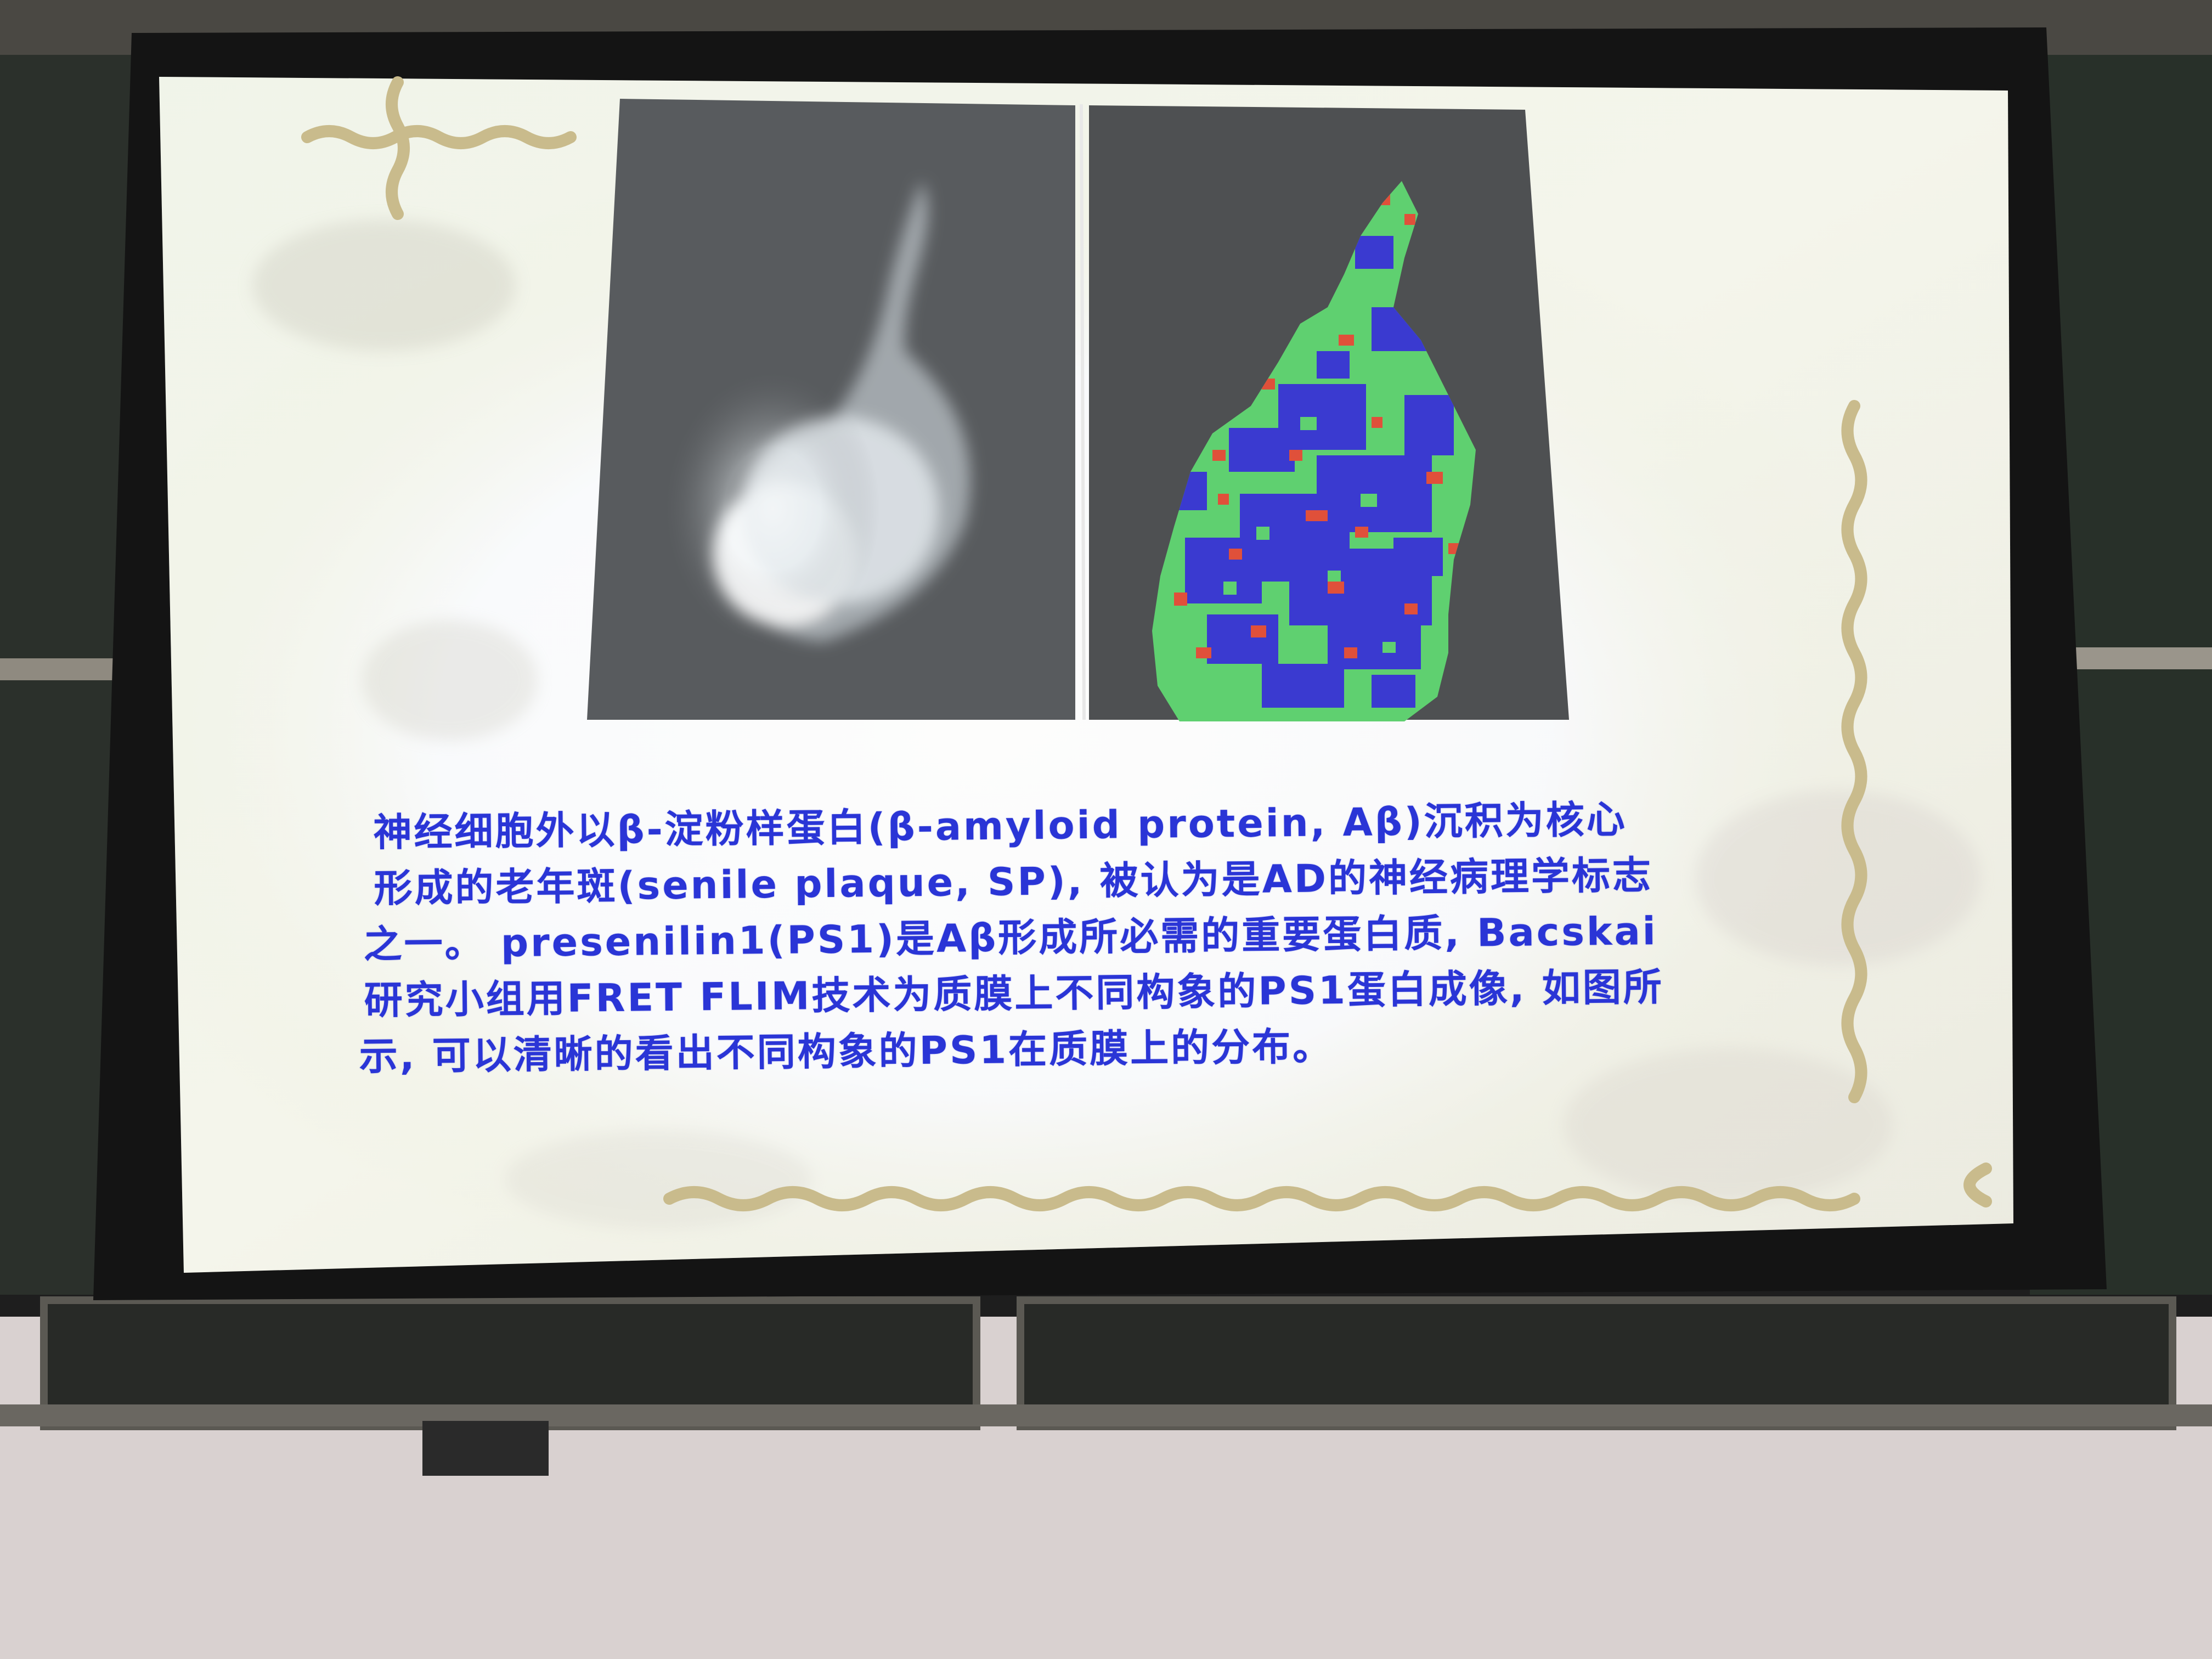  What do you see at coordinates (831, 410) in the screenshot?
I see `fluorescence-micrograph` at bounding box center [831, 410].